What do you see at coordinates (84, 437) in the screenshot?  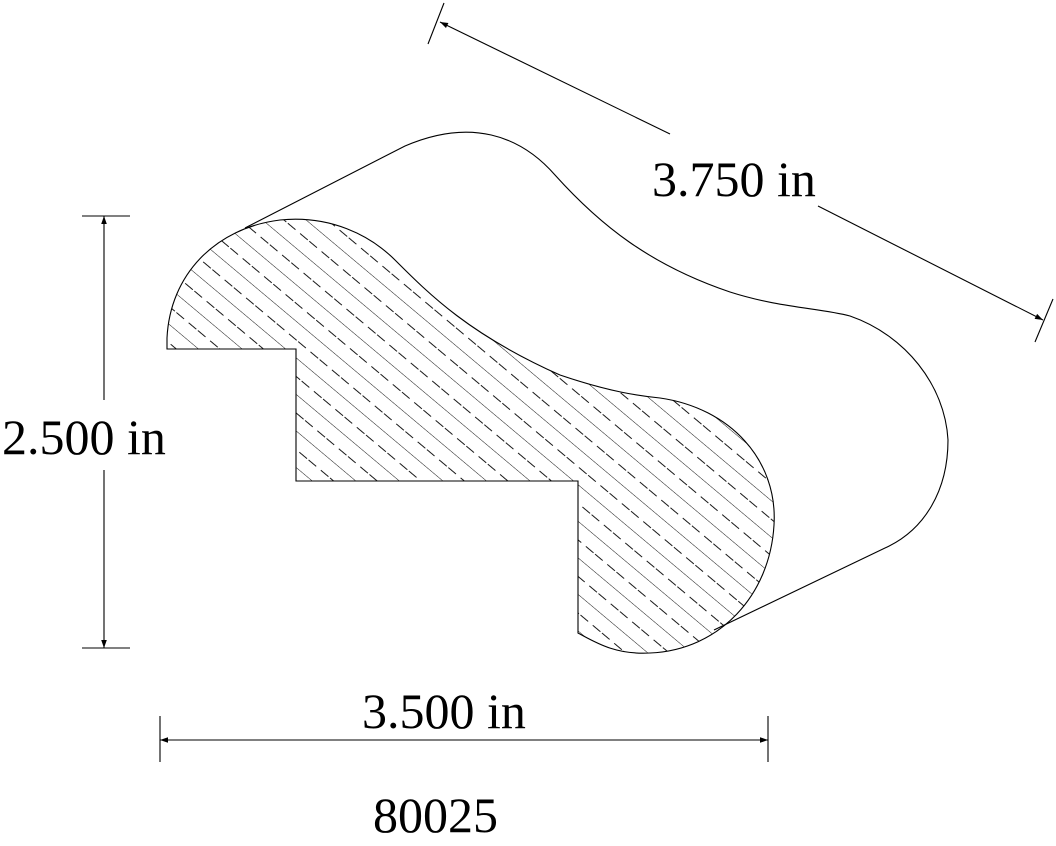 I see `height-dimension-label: 2.500 in` at bounding box center [84, 437].